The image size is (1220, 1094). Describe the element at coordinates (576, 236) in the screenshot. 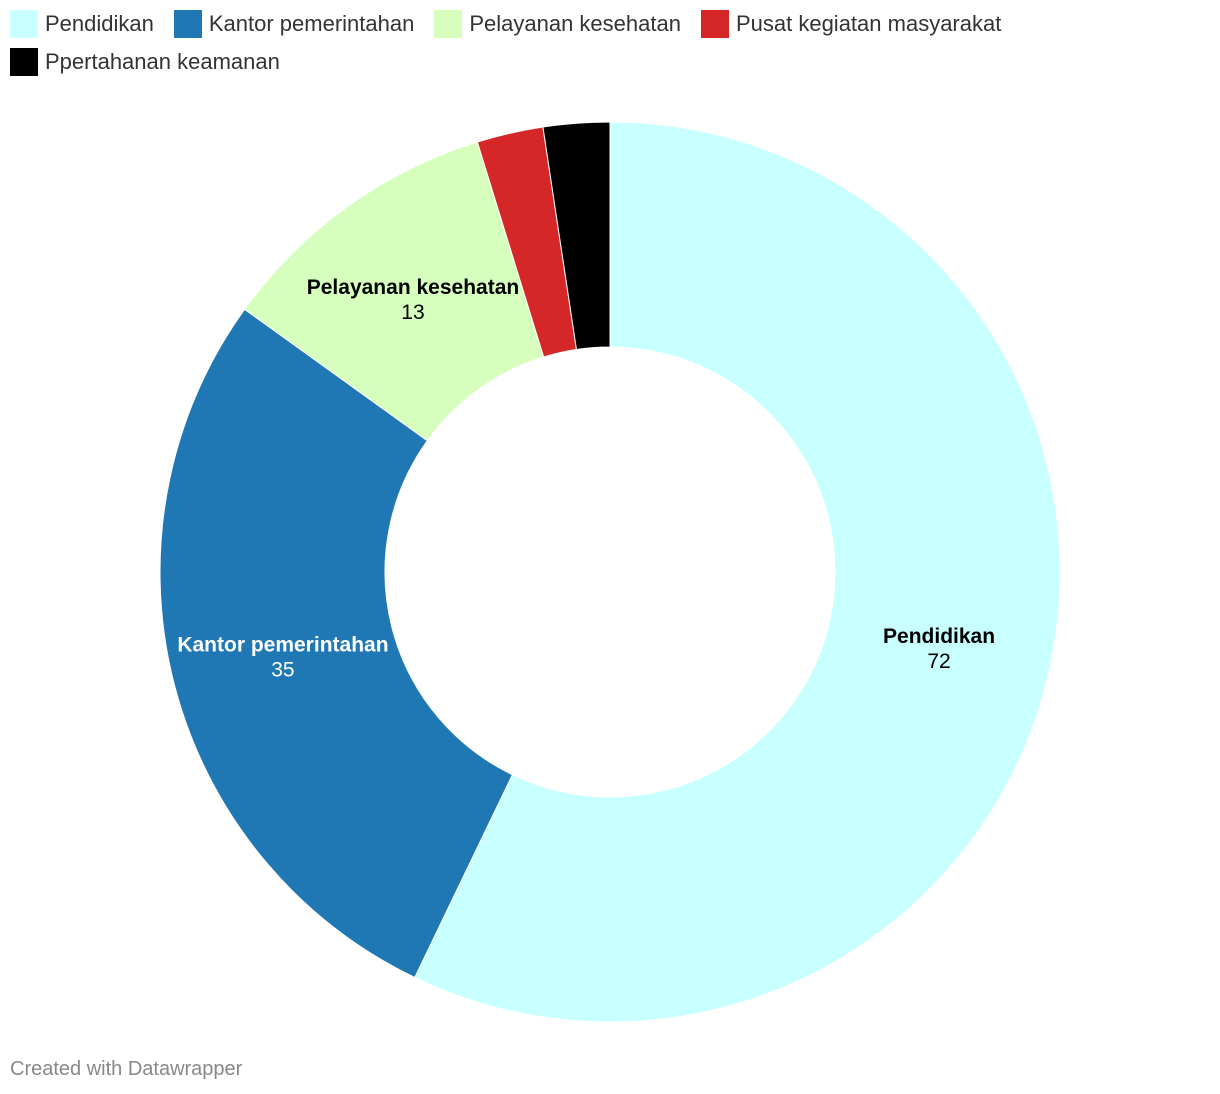

I see `donut-slice-ppertahanan-keamanan` at that location.